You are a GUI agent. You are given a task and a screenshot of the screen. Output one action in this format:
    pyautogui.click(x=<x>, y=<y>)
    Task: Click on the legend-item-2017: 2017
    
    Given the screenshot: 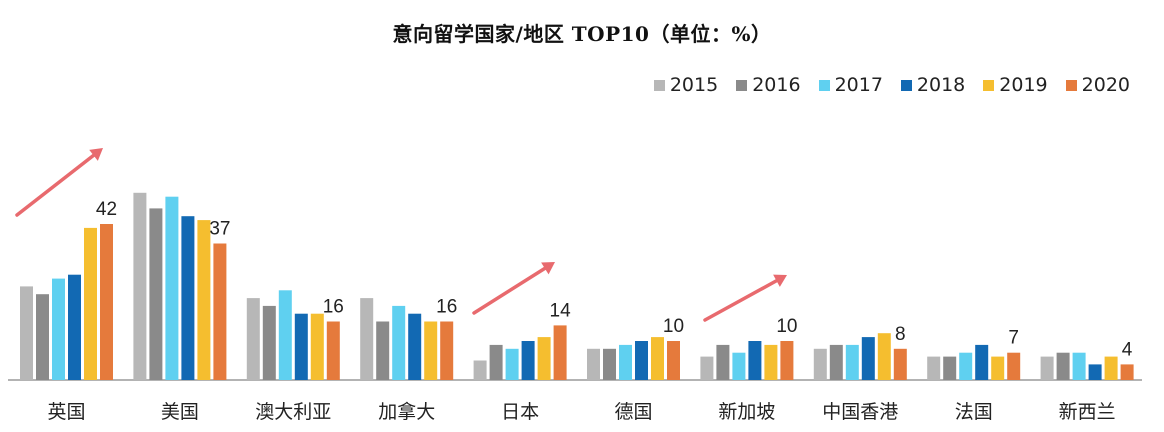 What is the action you would take?
    pyautogui.click(x=850, y=85)
    